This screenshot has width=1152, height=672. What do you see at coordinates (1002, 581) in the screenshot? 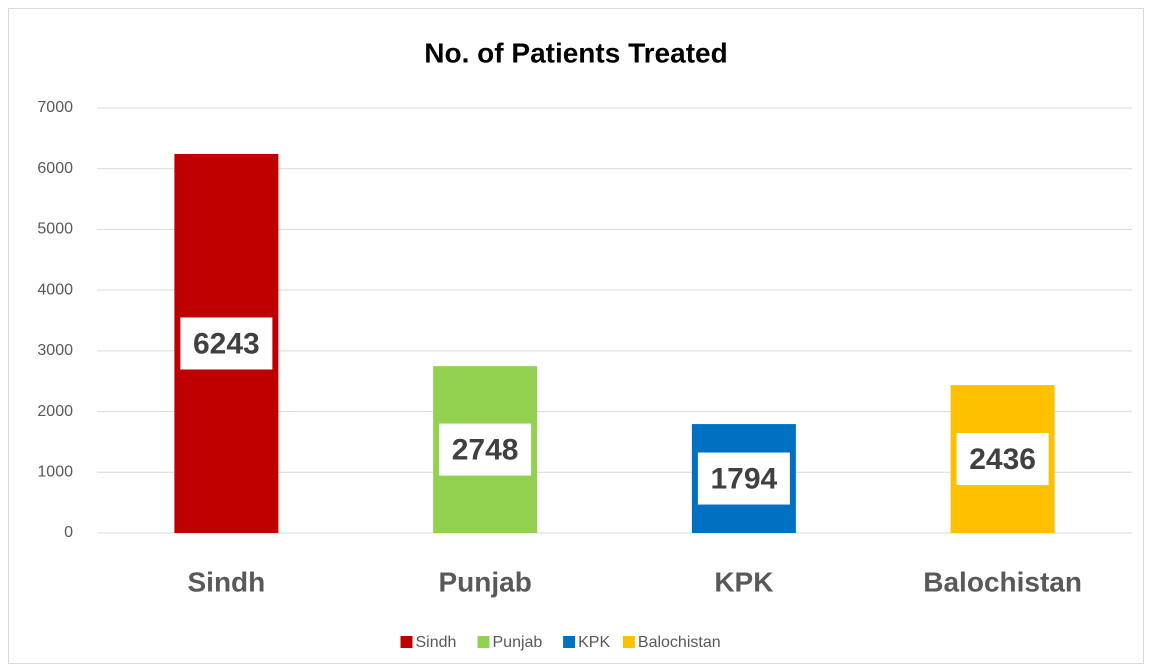
I see `x-tick-label: Balochistan` at bounding box center [1002, 581].